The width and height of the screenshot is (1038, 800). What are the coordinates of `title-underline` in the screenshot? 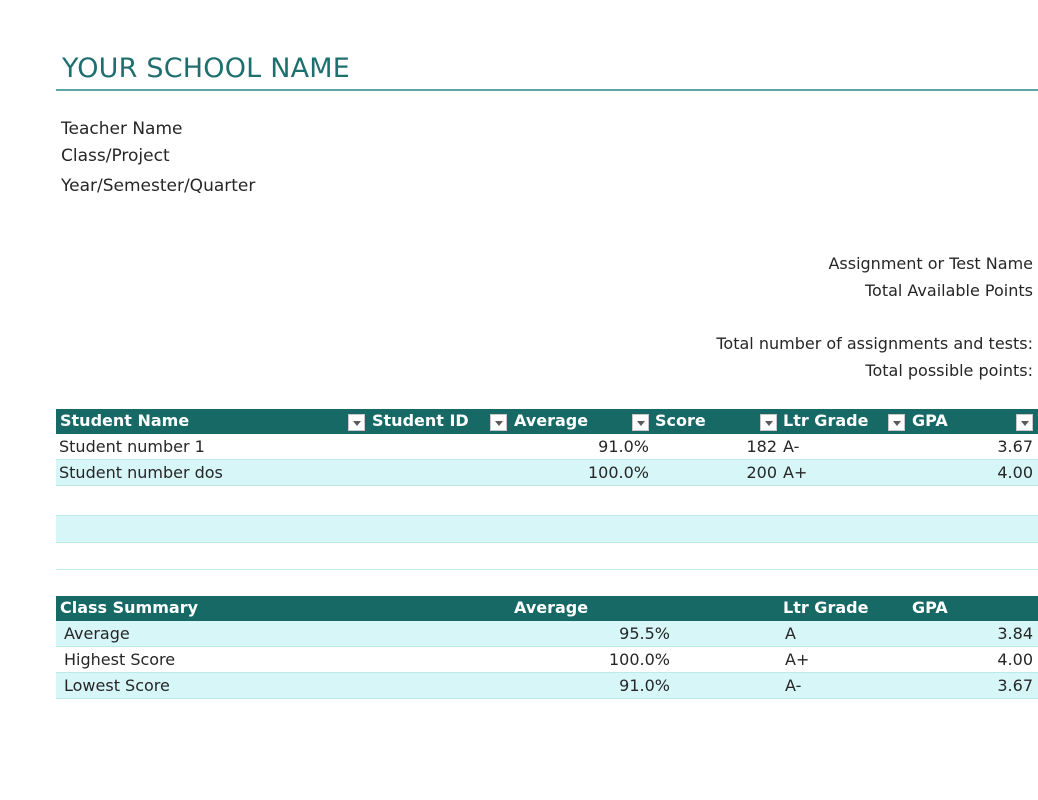 It's located at (547, 90).